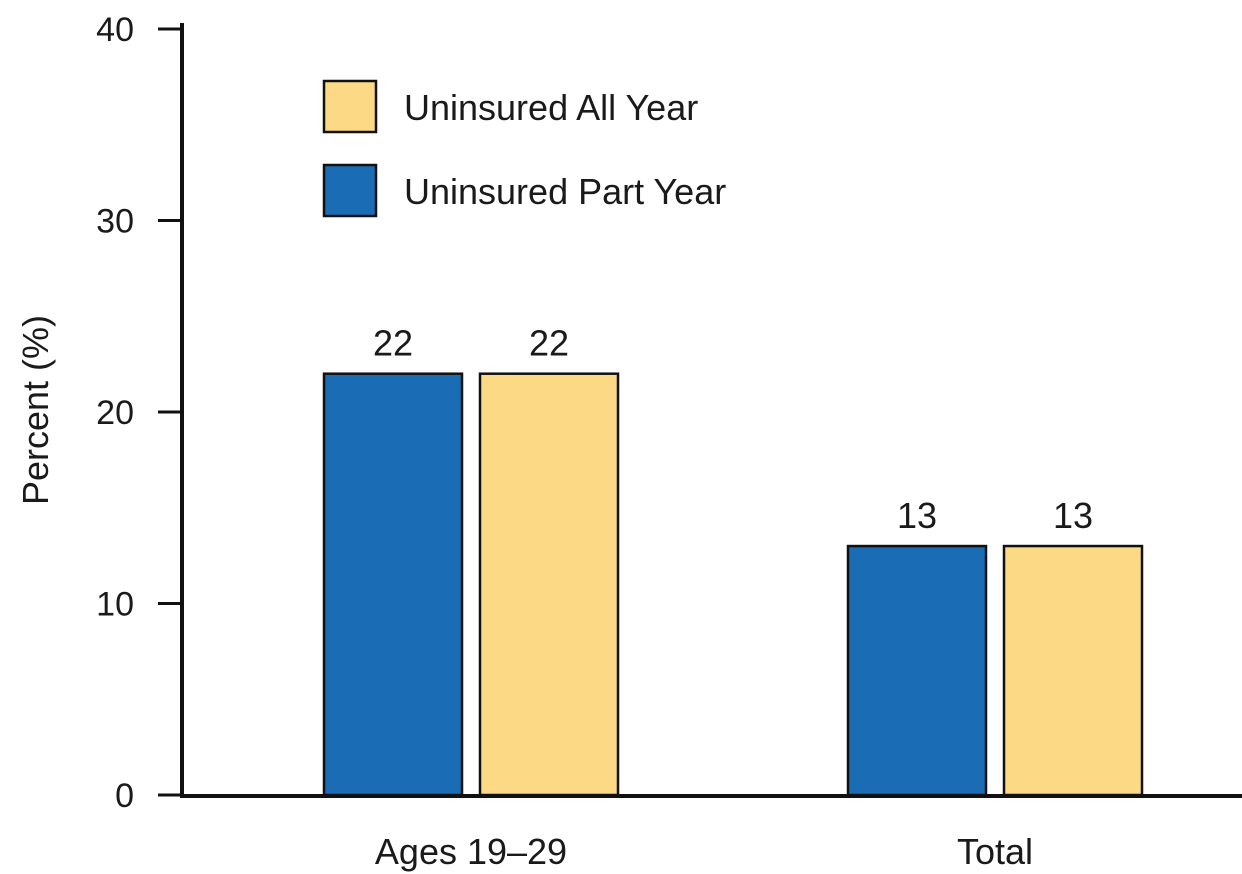 Image resolution: width=1242 pixels, height=874 pixels. What do you see at coordinates (115, 222) in the screenshot?
I see `y-tick-label: 30` at bounding box center [115, 222].